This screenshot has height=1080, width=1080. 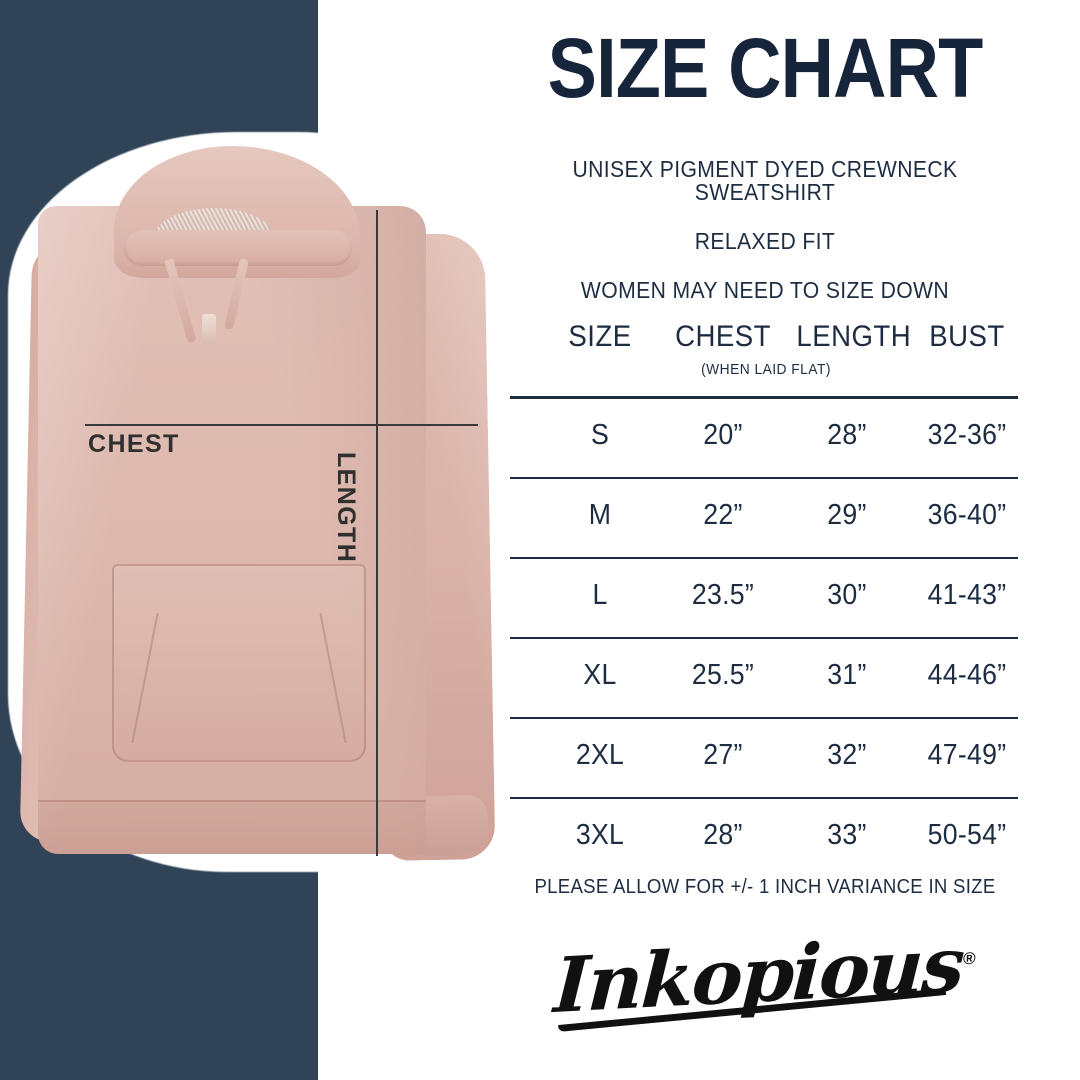 What do you see at coordinates (600, 435) in the screenshot?
I see `cell-size: S` at bounding box center [600, 435].